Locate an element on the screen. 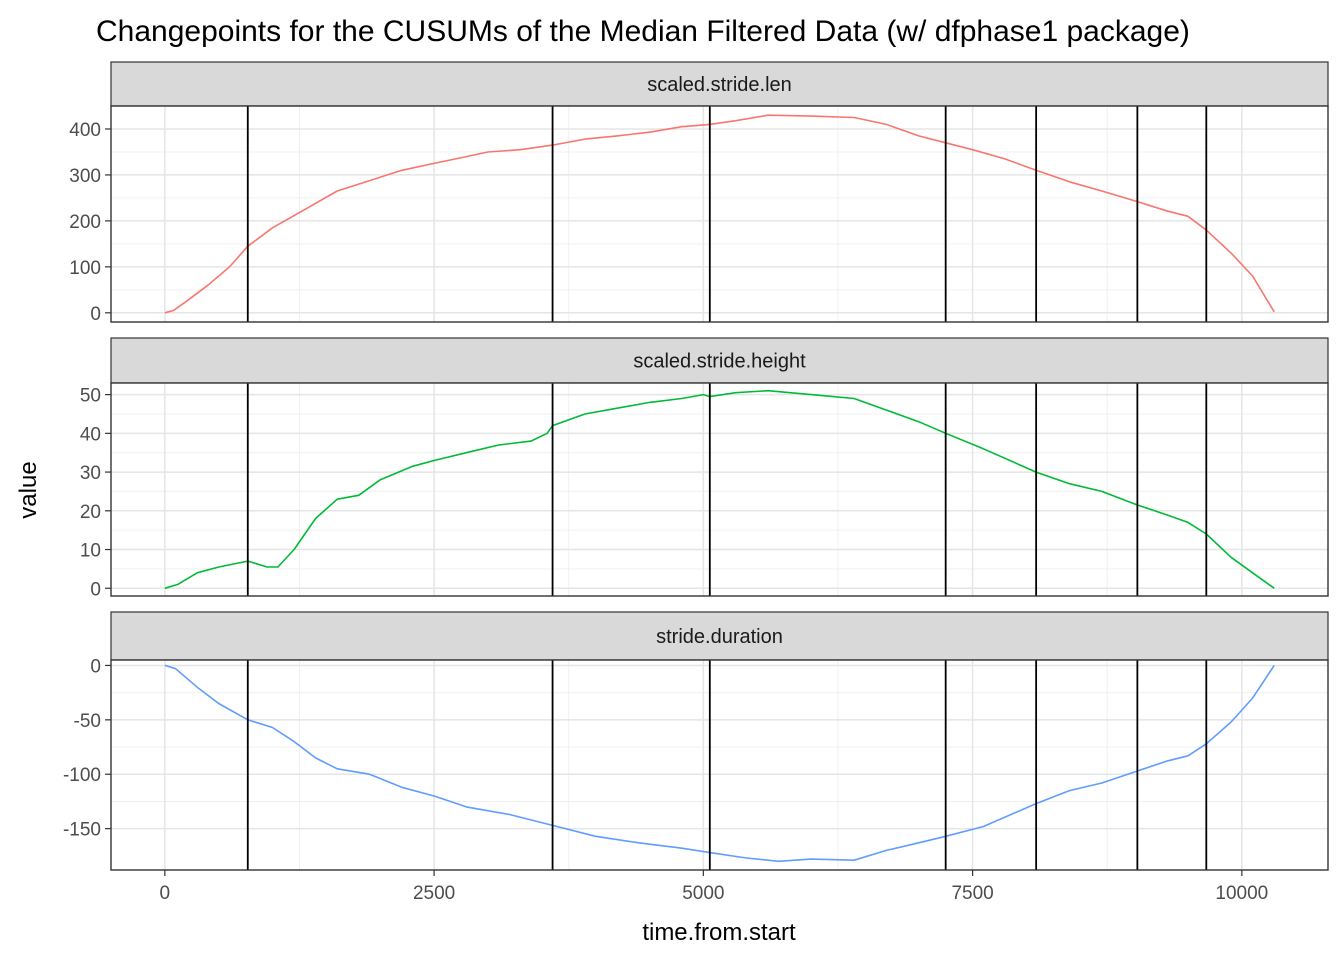 The image size is (1344, 960). x-tick-label: 10000 is located at coordinates (1241, 893).